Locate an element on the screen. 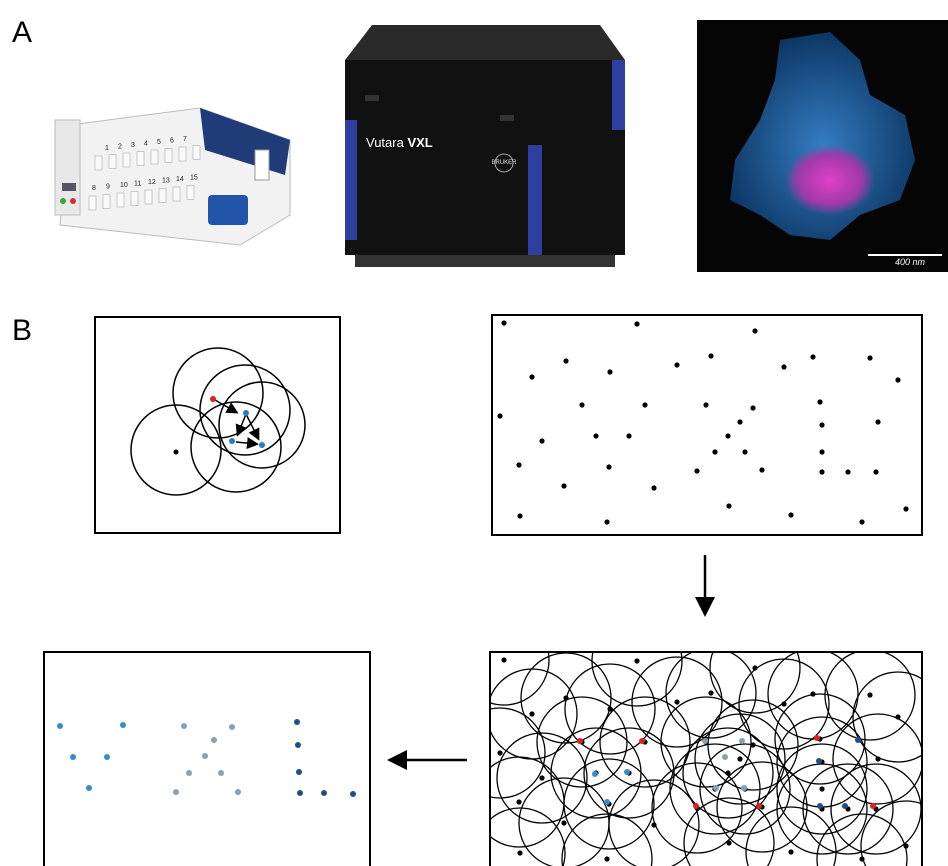 This screenshot has width=948, height=866. schematic-points is located at coordinates (219, 425).